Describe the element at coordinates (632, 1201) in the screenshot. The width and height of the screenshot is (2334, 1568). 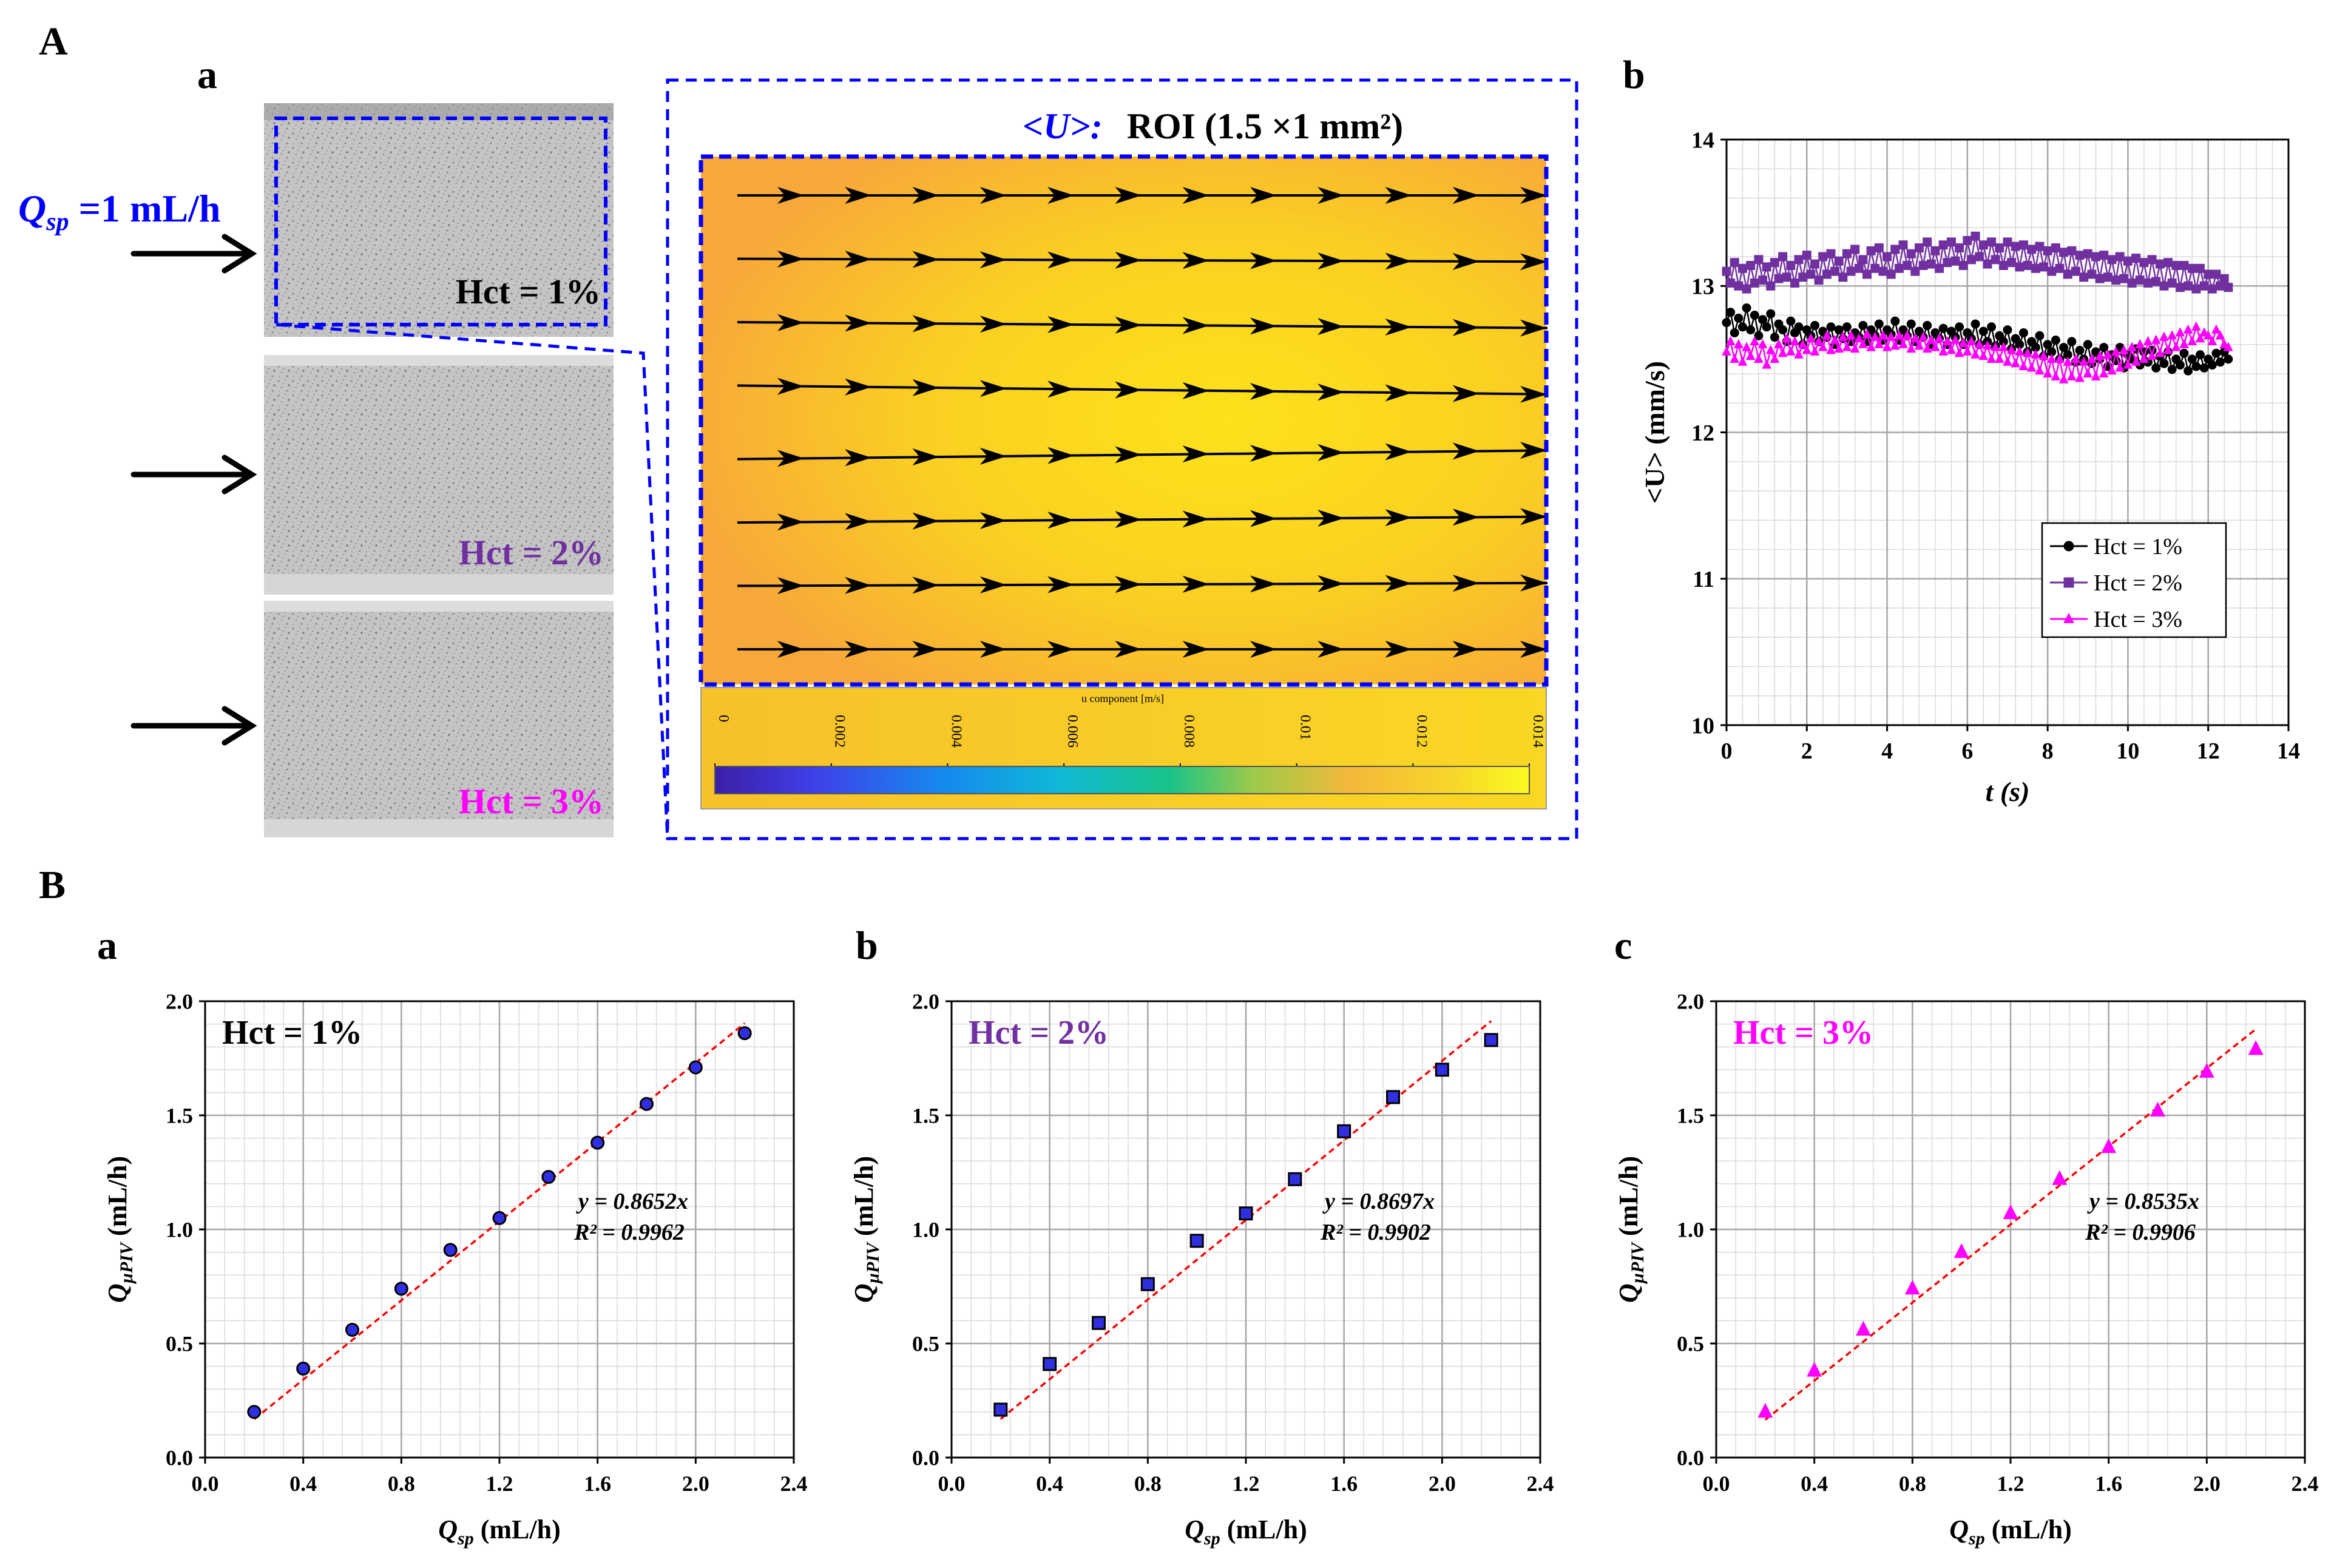
I see `fit-equation: y = 0.8652x` at that location.